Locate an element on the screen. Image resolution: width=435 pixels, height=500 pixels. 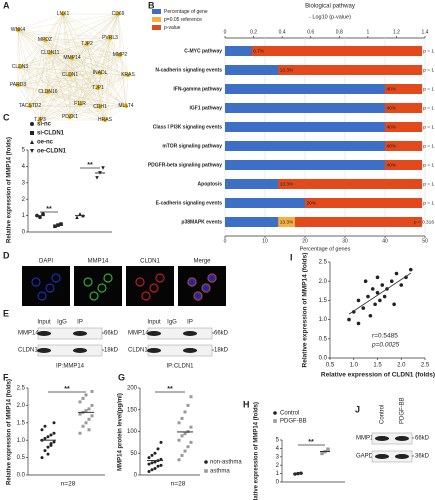
category-label: C-MYC pathway is located at coordinates (203, 51).